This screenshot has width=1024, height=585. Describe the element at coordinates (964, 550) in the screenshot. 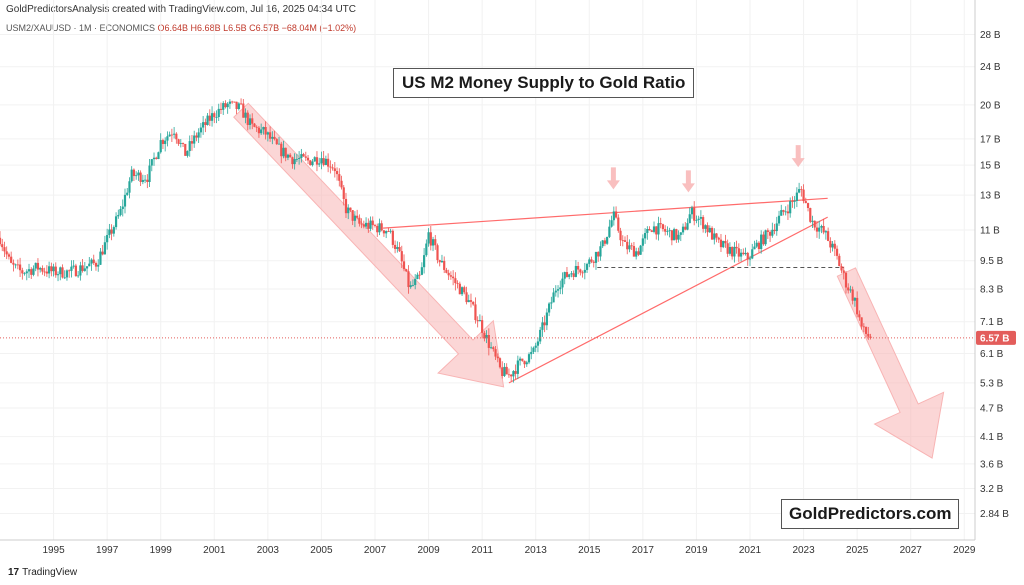

I see `time-tick-label: 2029` at that location.